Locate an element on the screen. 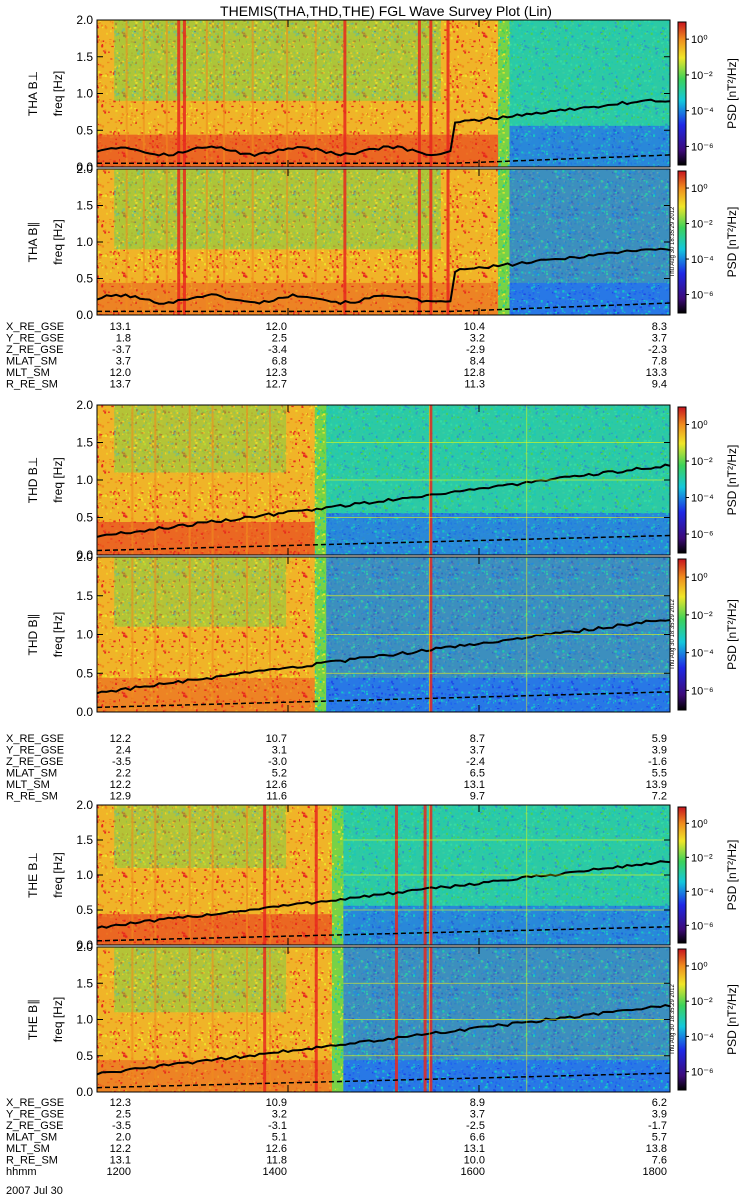  ephemeris-value: 3.1 is located at coordinates (279, 751).